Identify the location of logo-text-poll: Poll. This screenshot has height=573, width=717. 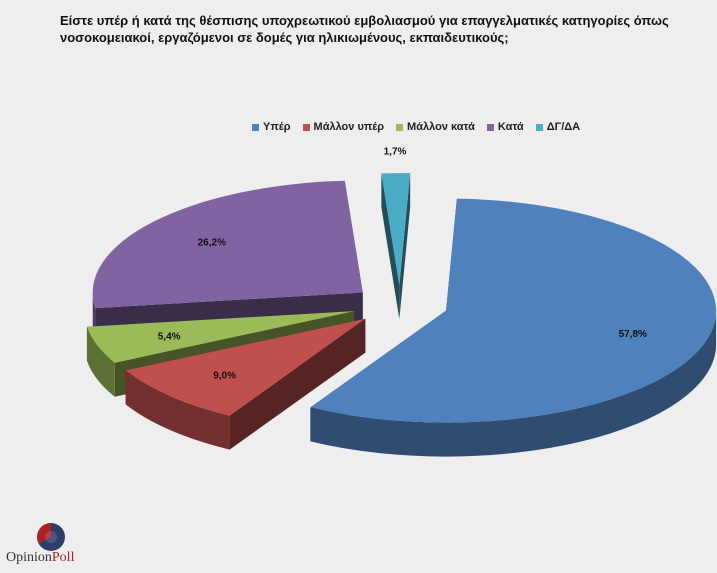
(63, 557).